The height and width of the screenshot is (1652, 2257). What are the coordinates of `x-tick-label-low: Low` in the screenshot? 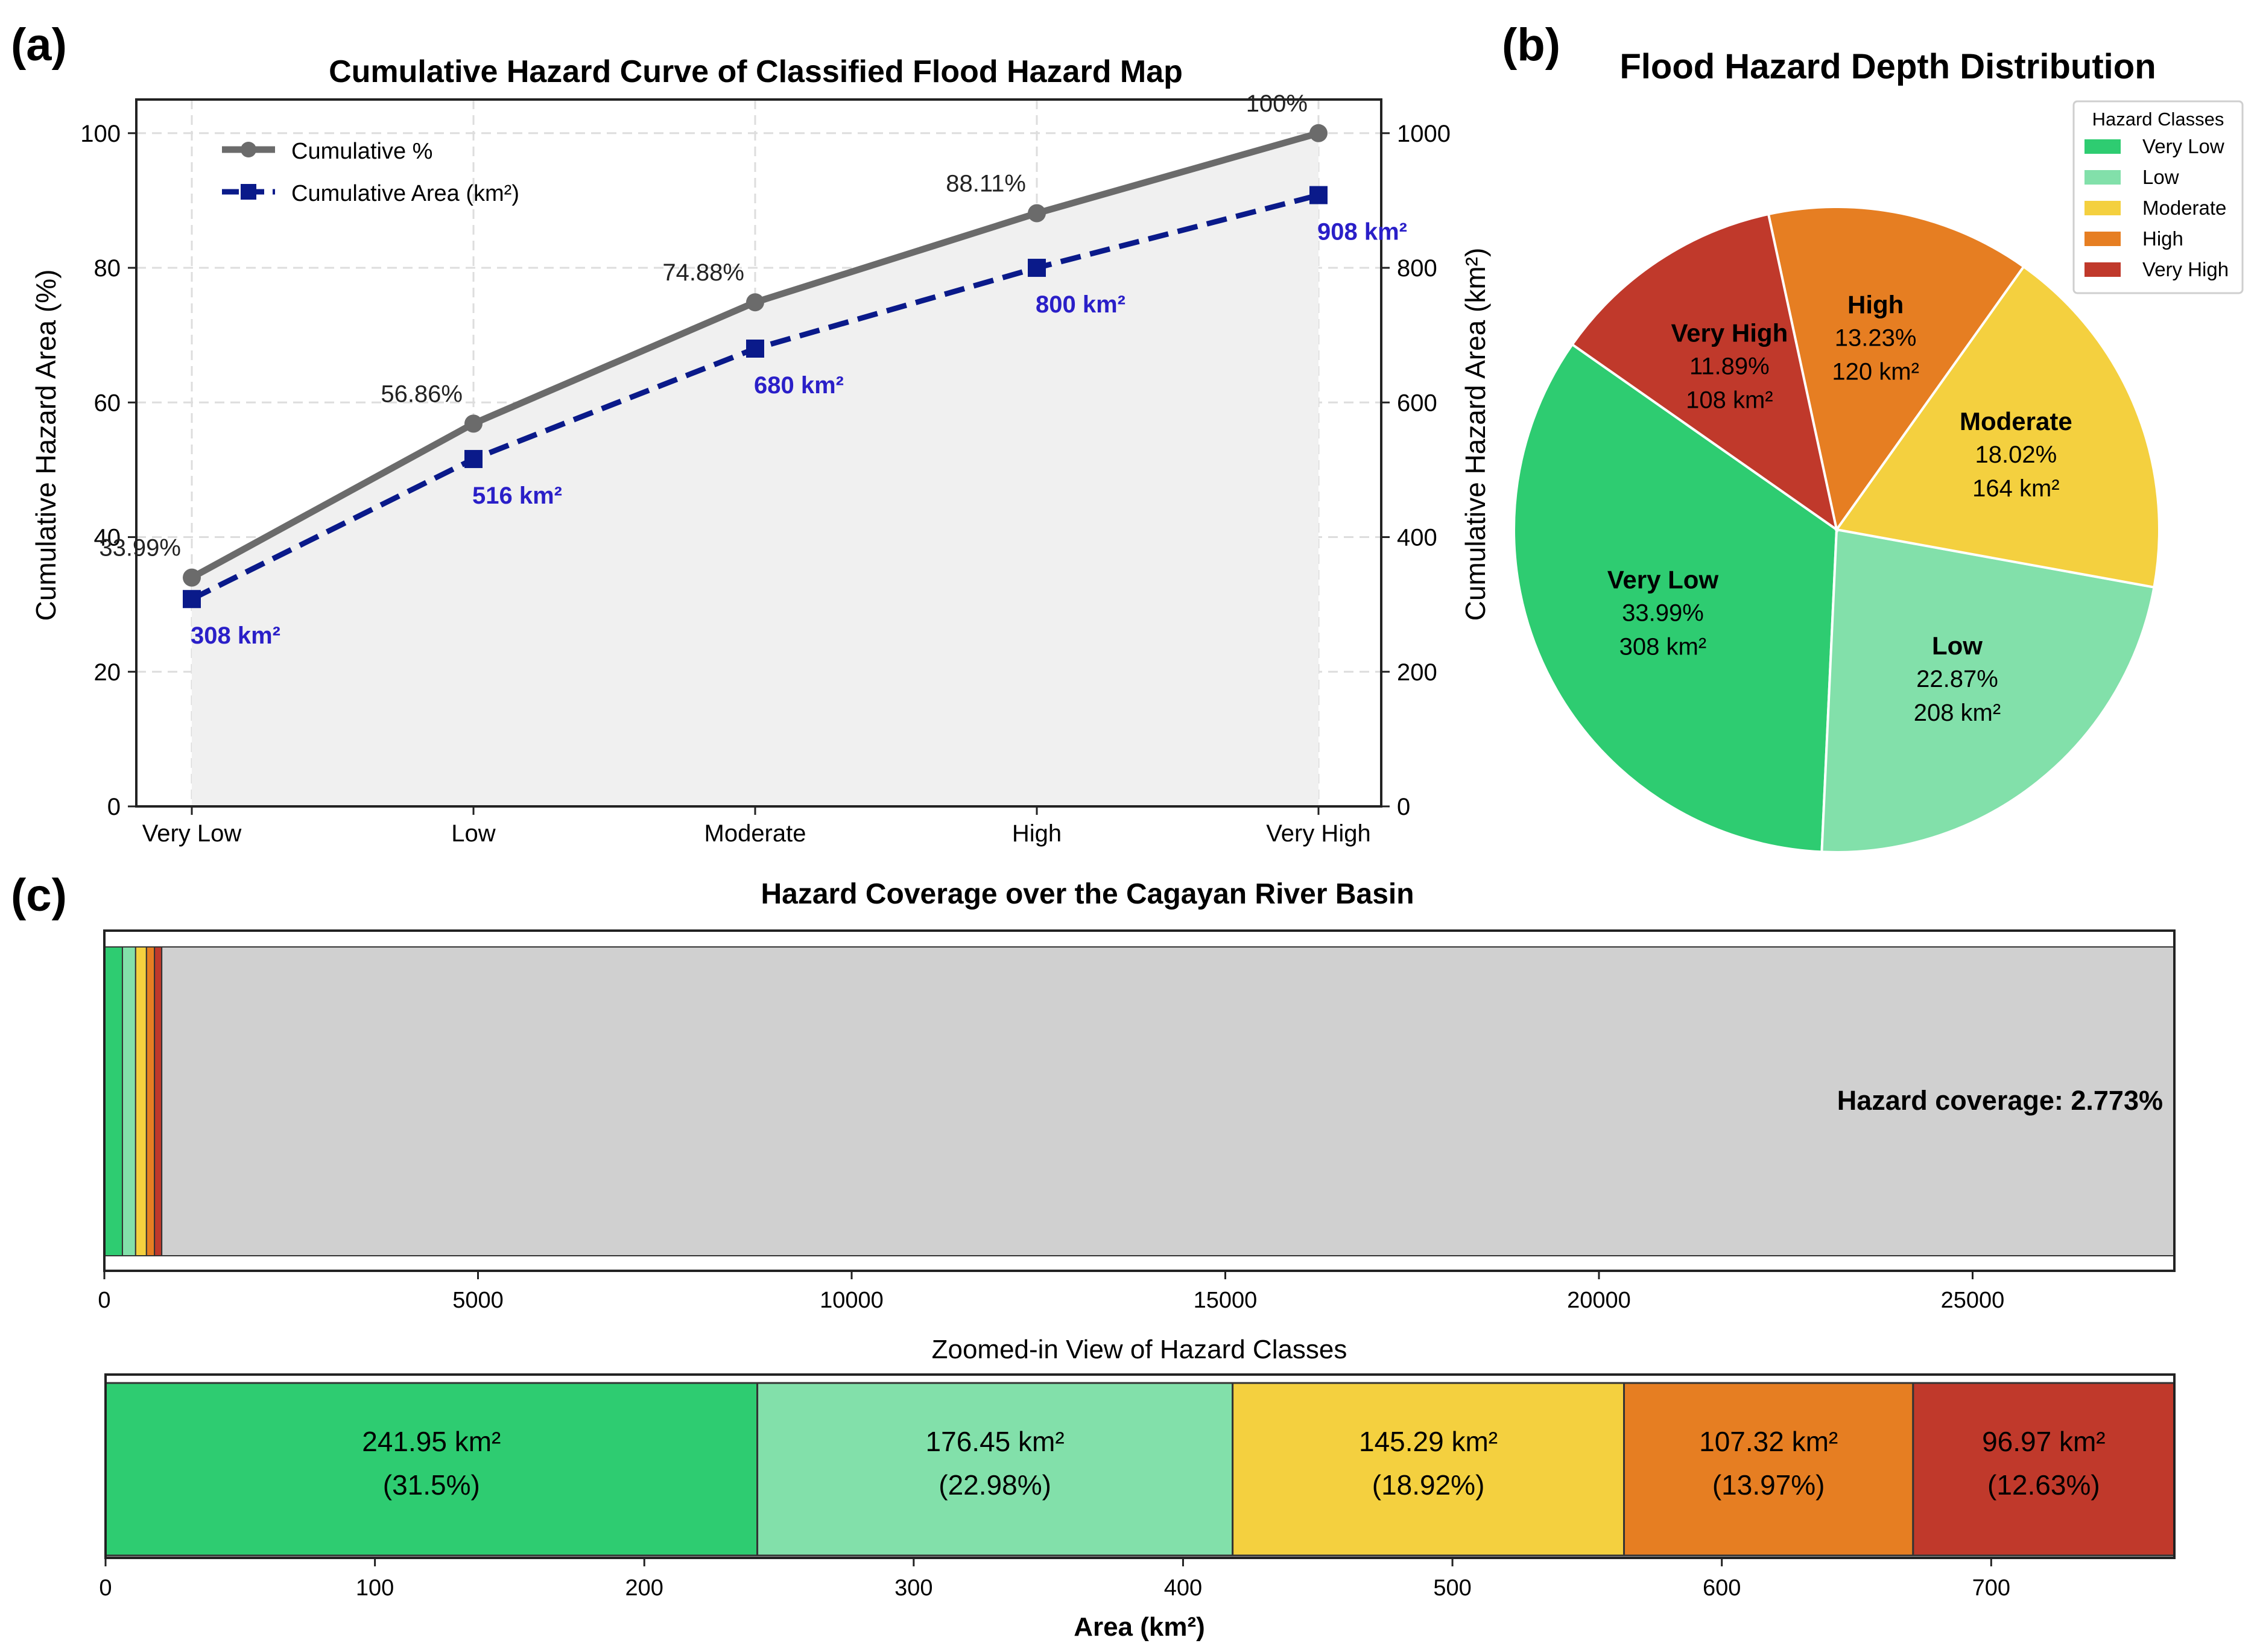 It's located at (473, 833).